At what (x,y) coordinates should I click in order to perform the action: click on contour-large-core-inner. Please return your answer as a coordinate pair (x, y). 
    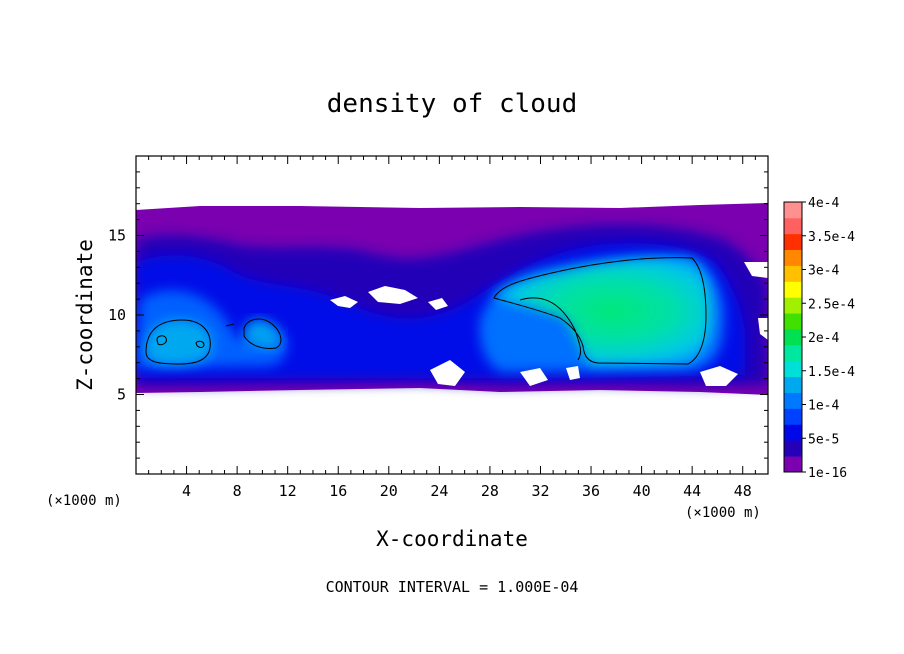
    Looking at the image, I should click on (550, 329).